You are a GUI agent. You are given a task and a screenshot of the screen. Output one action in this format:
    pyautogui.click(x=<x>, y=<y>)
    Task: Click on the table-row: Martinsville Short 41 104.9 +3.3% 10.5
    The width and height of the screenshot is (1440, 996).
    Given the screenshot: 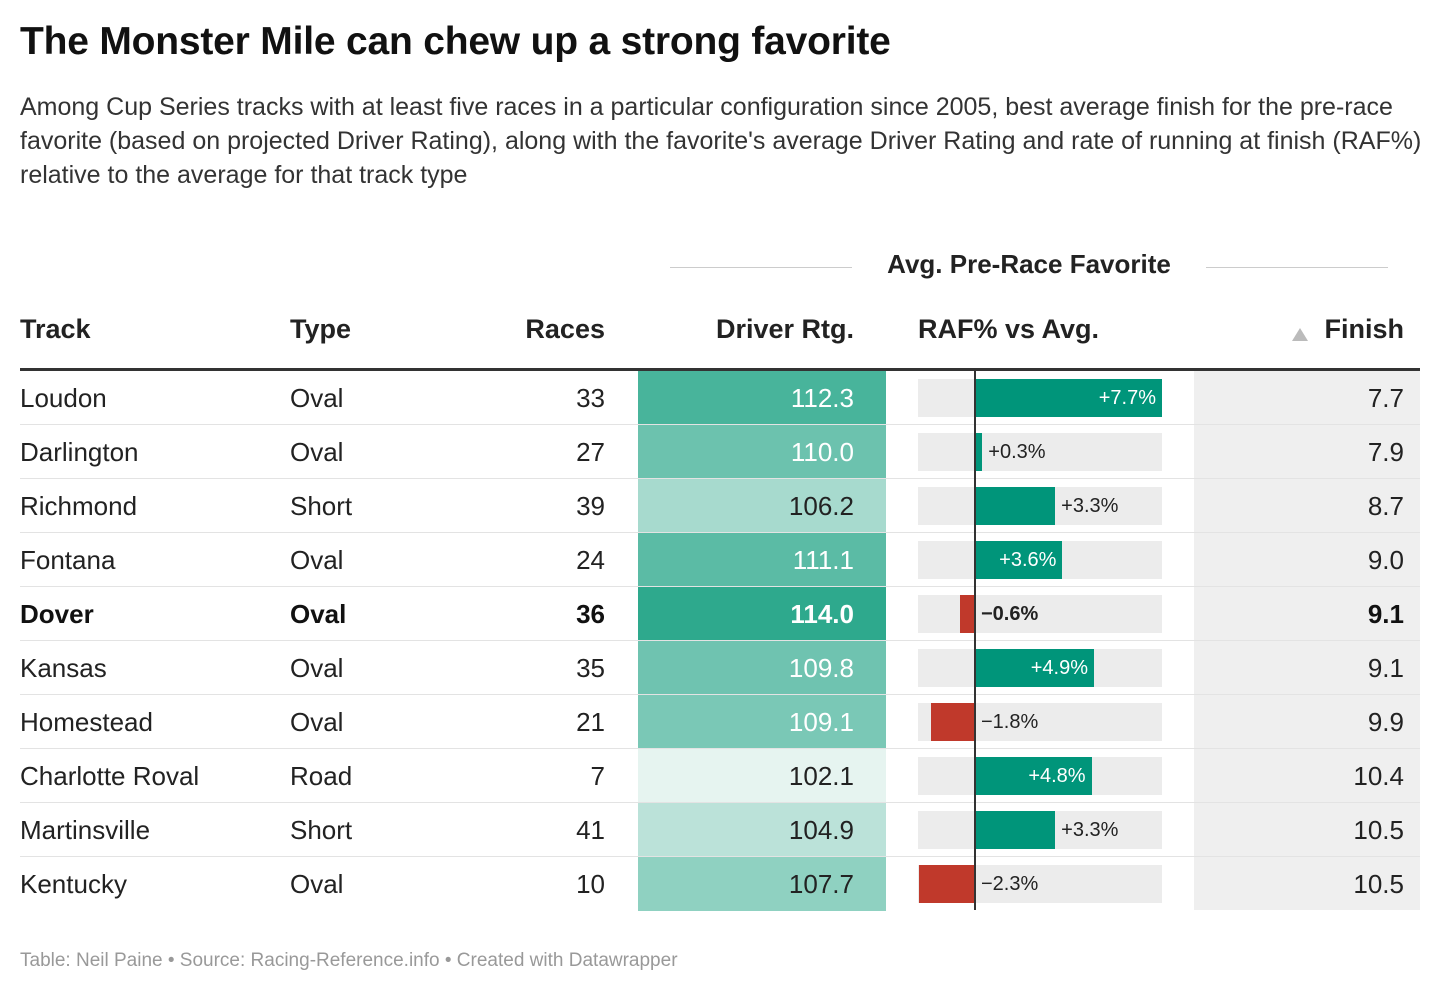 What is the action you would take?
    pyautogui.click(x=720, y=830)
    